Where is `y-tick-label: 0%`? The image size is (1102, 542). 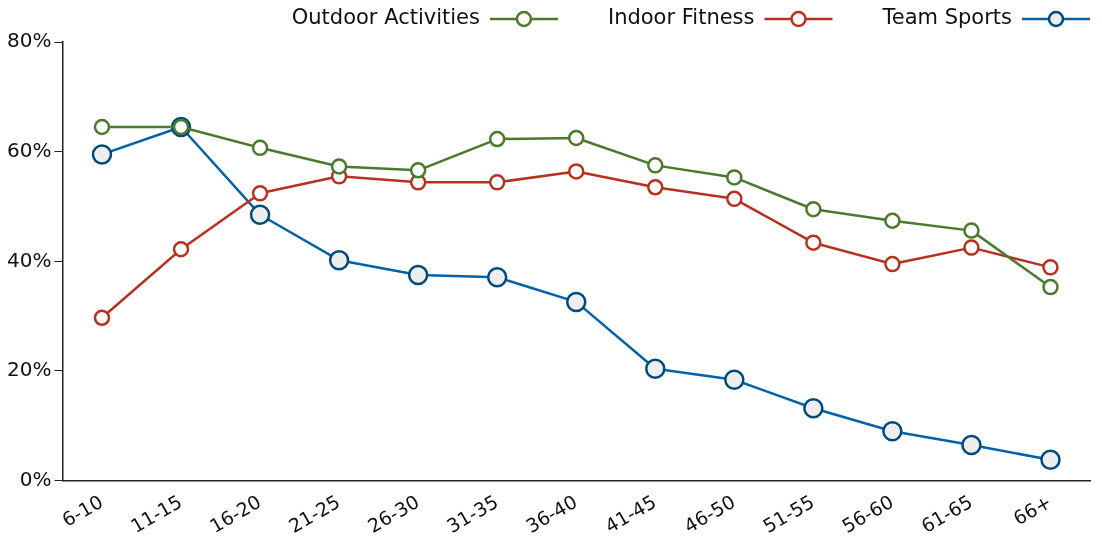 y-tick-label: 0% is located at coordinates (35, 478).